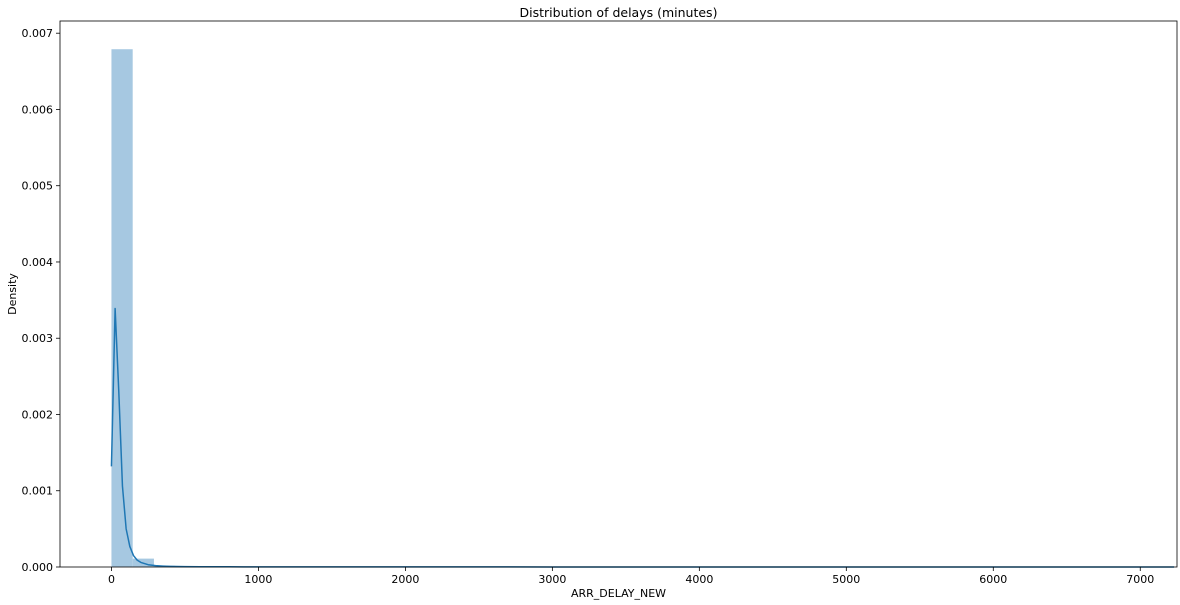  What do you see at coordinates (38, 338) in the screenshot?
I see `y-tick-label: 0.003` at bounding box center [38, 338].